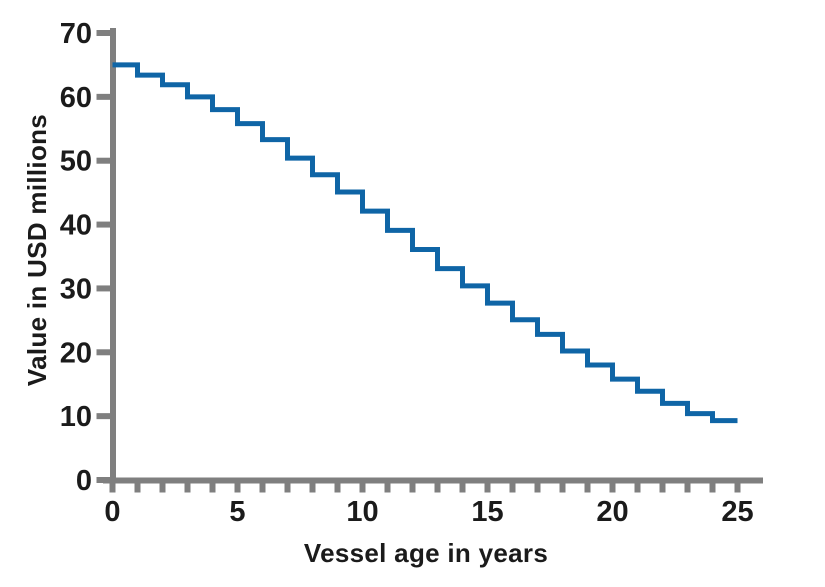 The height and width of the screenshot is (587, 825). What do you see at coordinates (76, 162) in the screenshot?
I see `y-tick-label: 50` at bounding box center [76, 162].